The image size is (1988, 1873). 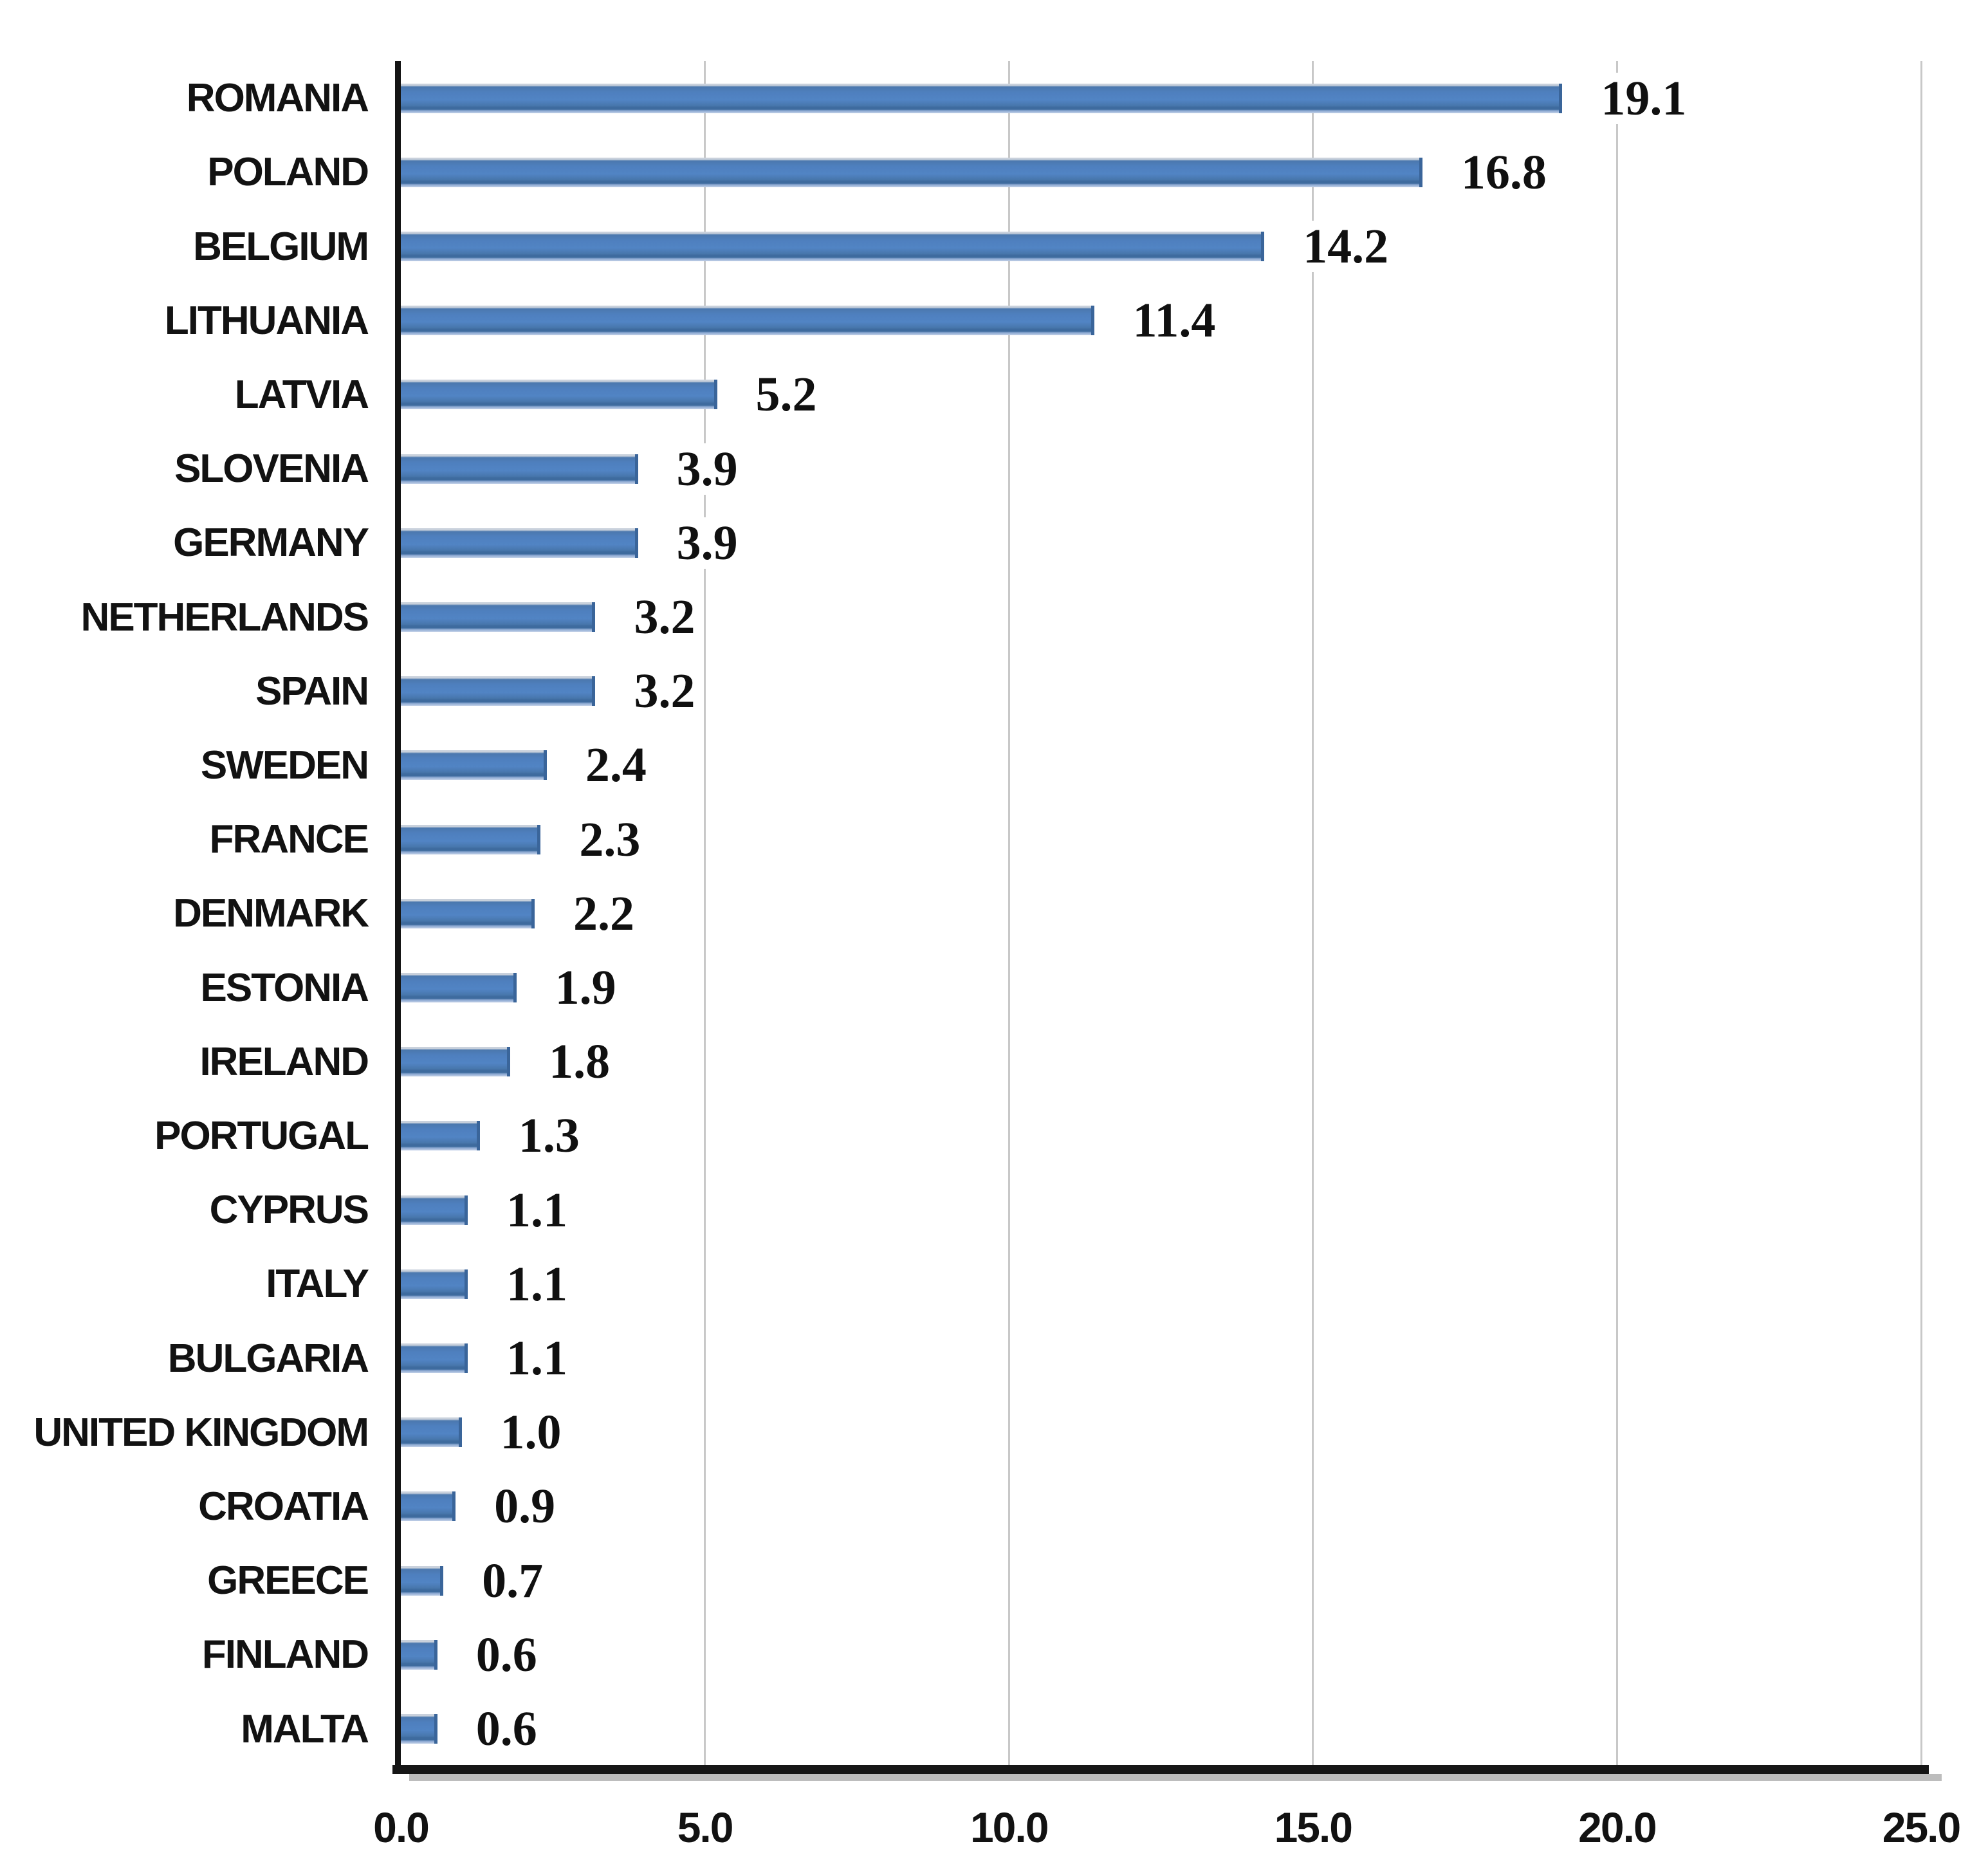 What do you see at coordinates (402, 1827) in the screenshot?
I see `x-tick-label: 0.0` at bounding box center [402, 1827].